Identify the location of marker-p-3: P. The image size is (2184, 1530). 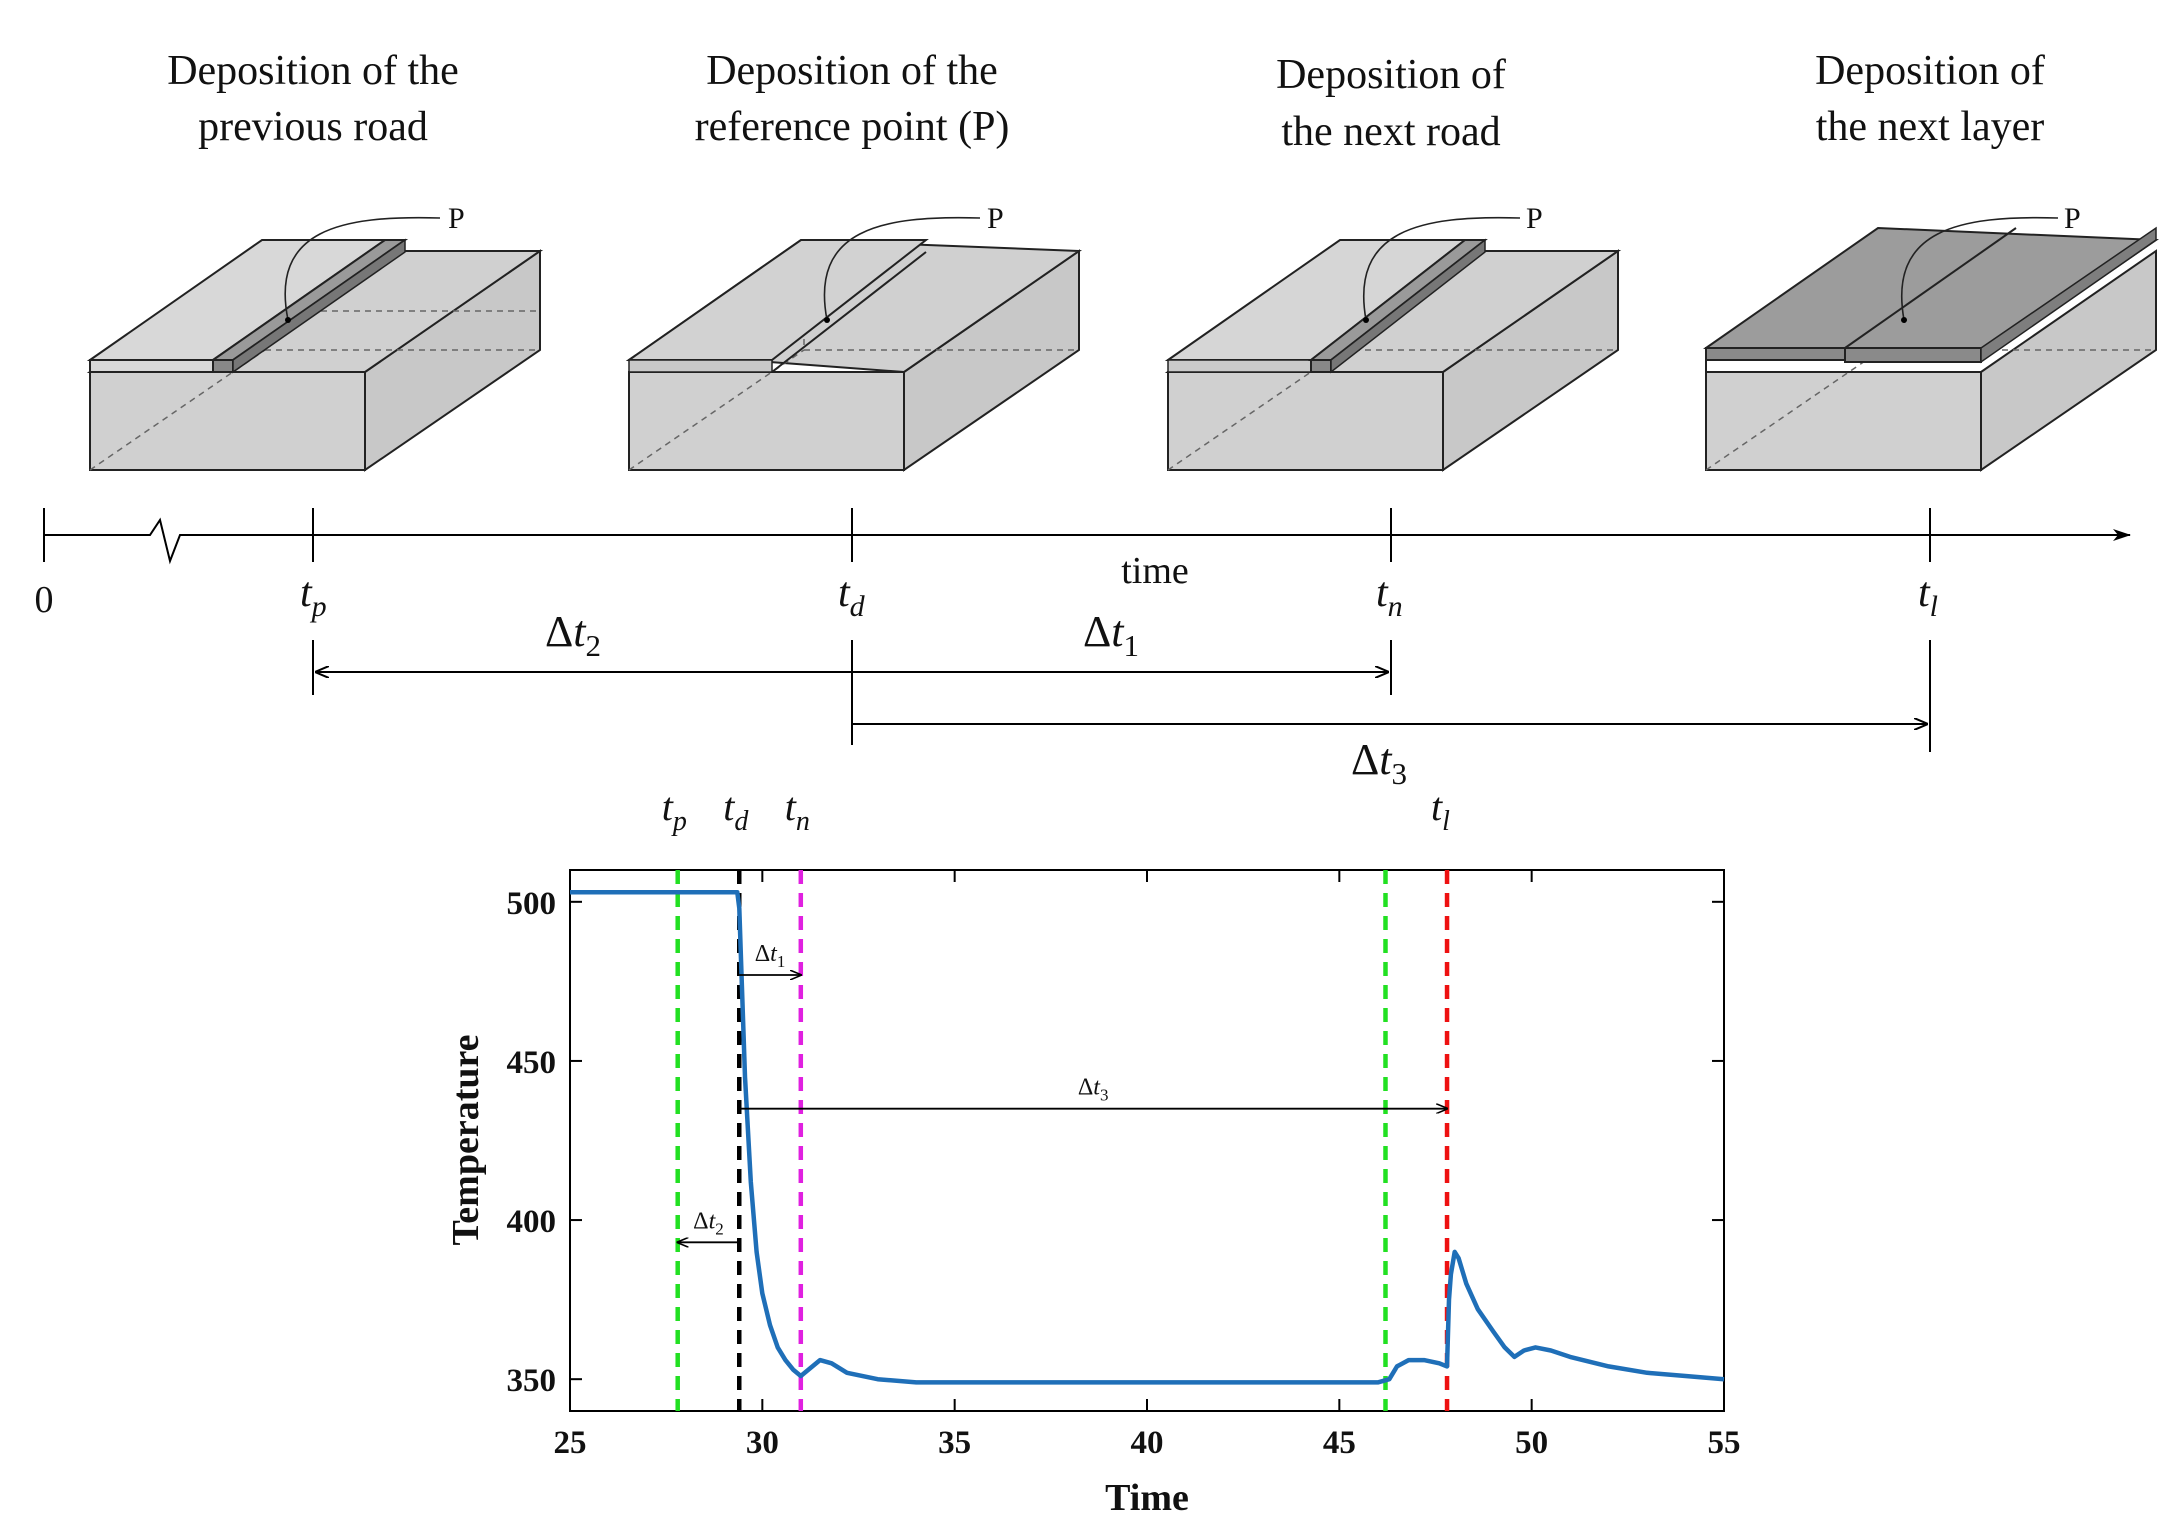
(1534, 218).